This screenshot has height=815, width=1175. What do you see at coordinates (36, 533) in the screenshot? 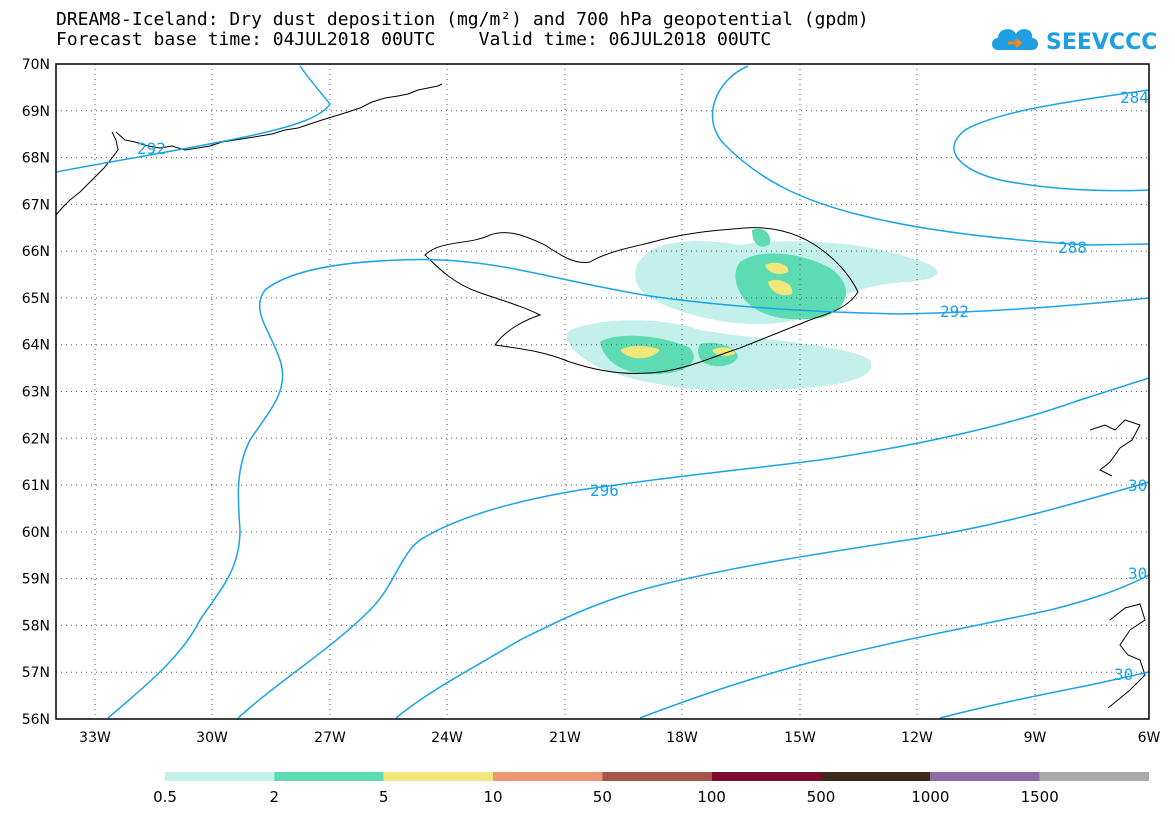
I see `latitude-label: 60N` at bounding box center [36, 533].